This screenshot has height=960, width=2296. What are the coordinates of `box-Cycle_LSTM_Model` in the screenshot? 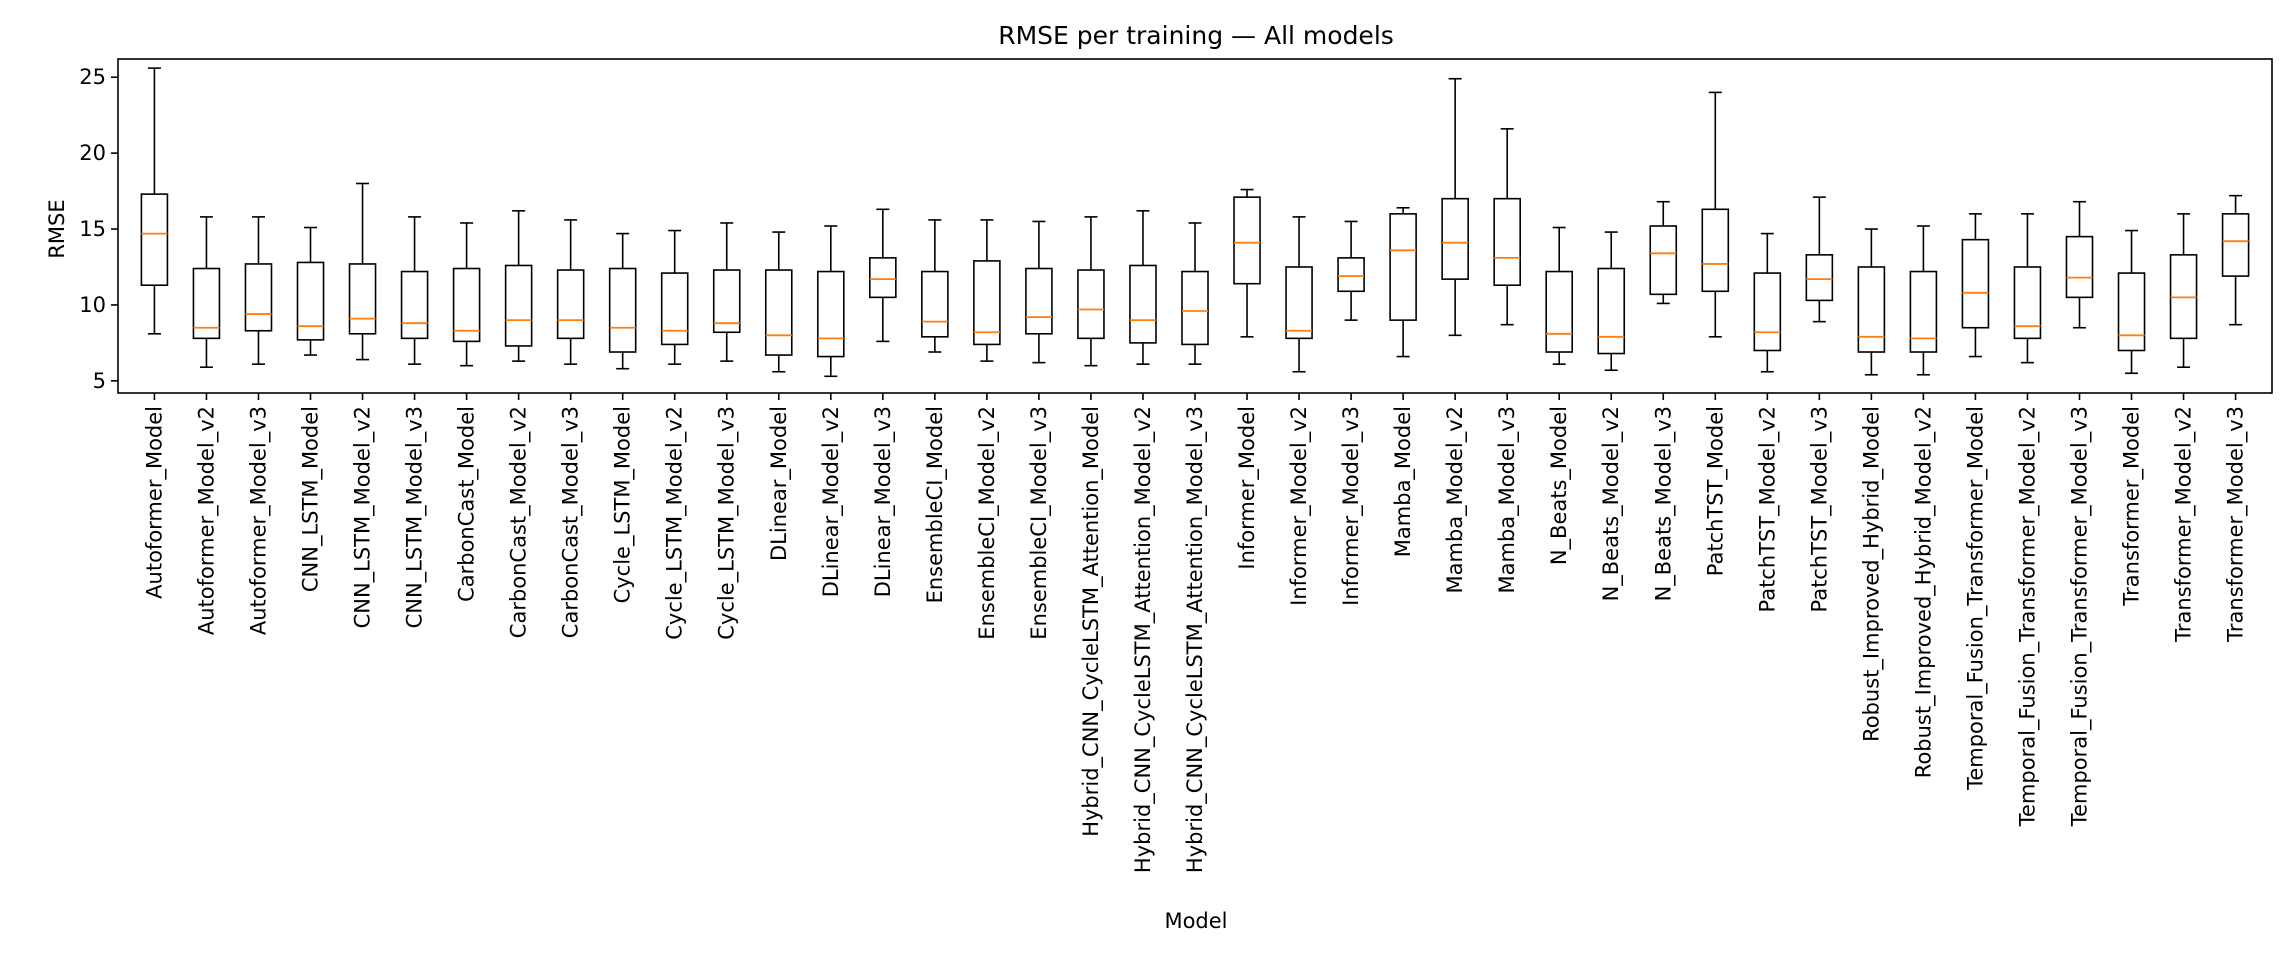 It's located at (622, 301).